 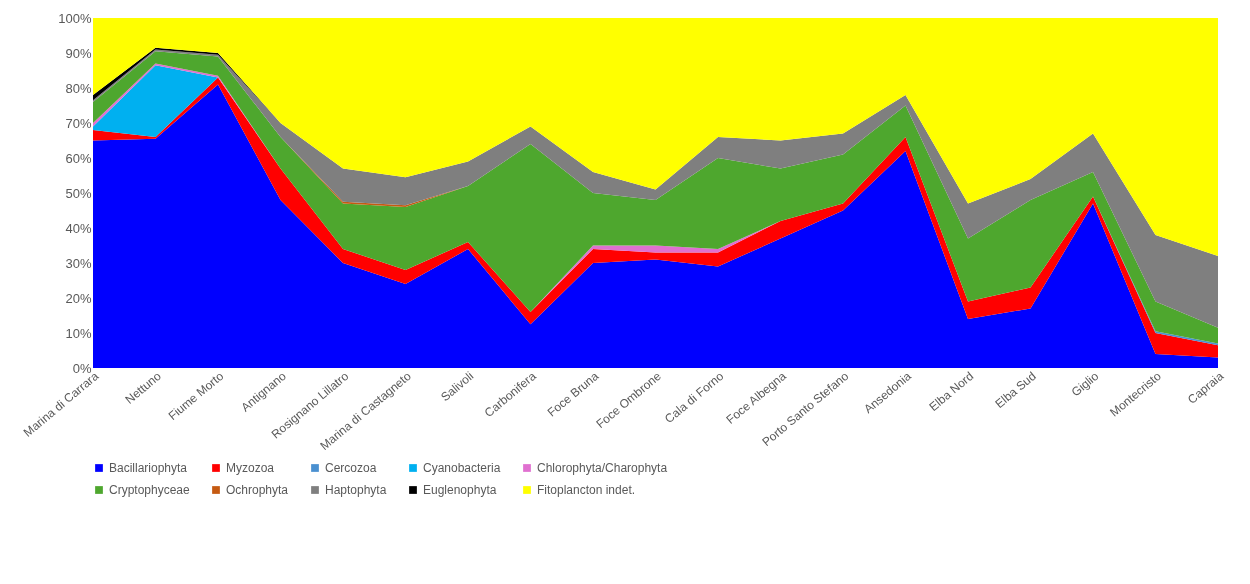 What do you see at coordinates (82, 368) in the screenshot?
I see `y-tick-label: 0%` at bounding box center [82, 368].